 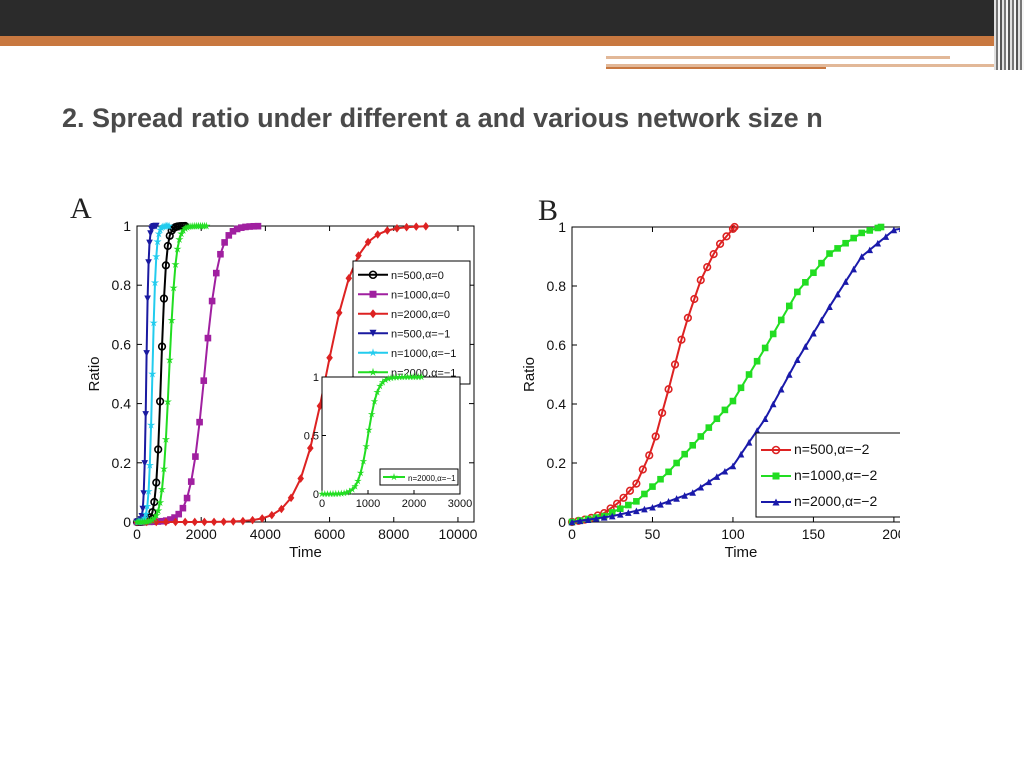 I want to click on y-tick-label: 0.6, so click(x=557, y=345).